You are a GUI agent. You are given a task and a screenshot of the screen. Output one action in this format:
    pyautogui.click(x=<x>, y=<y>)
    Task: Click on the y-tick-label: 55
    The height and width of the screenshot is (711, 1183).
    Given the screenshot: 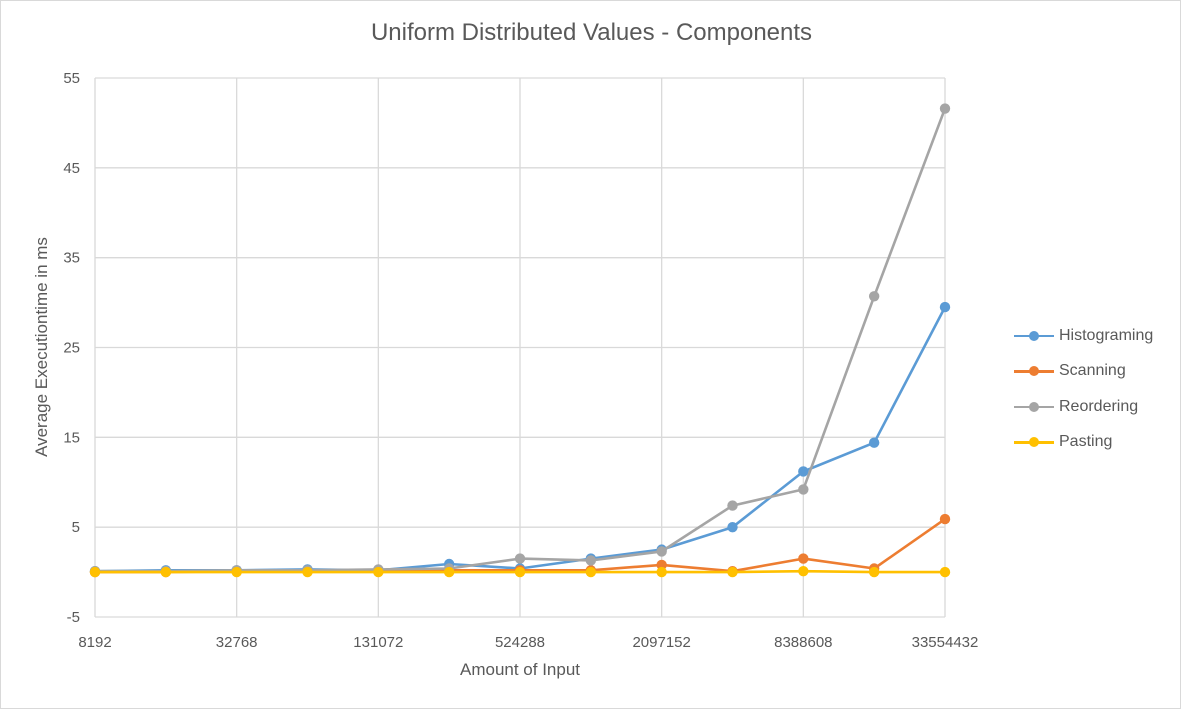 What is the action you would take?
    pyautogui.click(x=71, y=78)
    